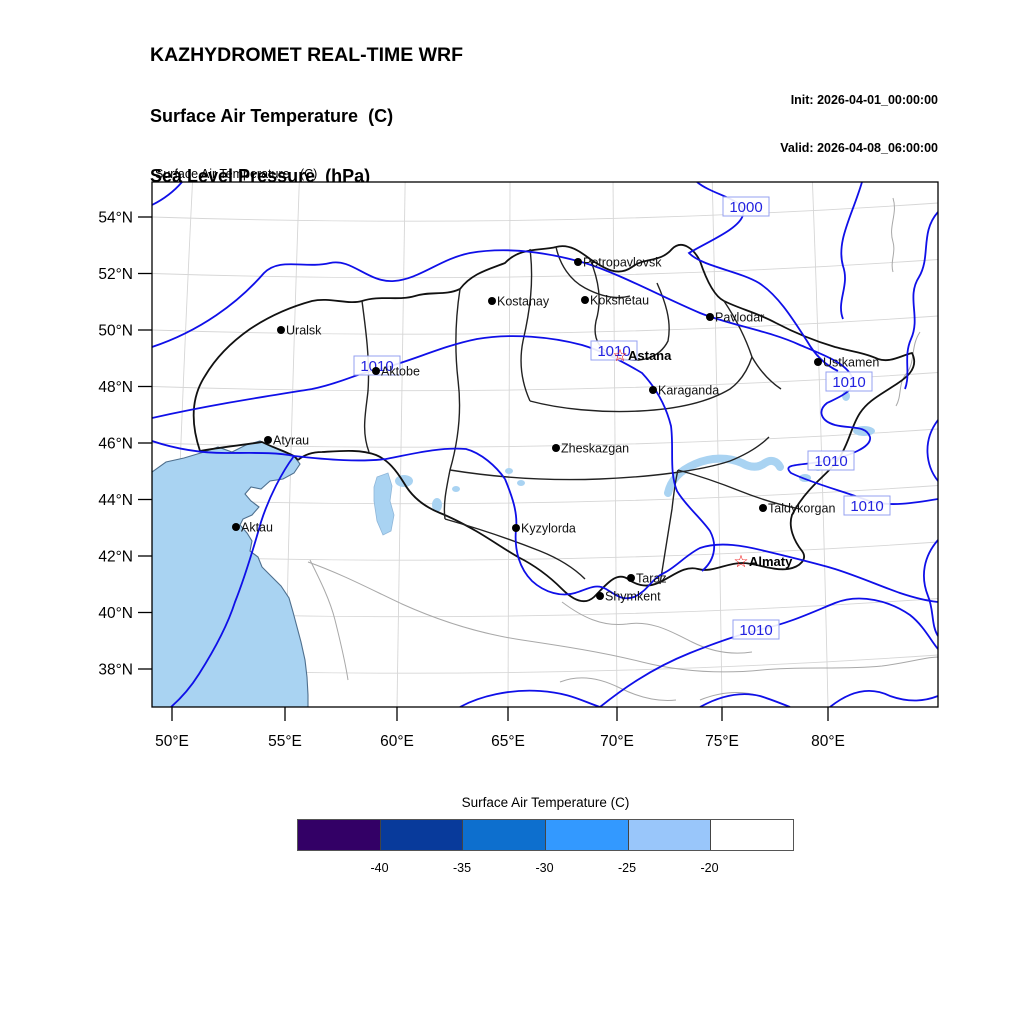 The image size is (1024, 1024). Describe the element at coordinates (400, 372) in the screenshot. I see `city-label: Aktobe` at that location.